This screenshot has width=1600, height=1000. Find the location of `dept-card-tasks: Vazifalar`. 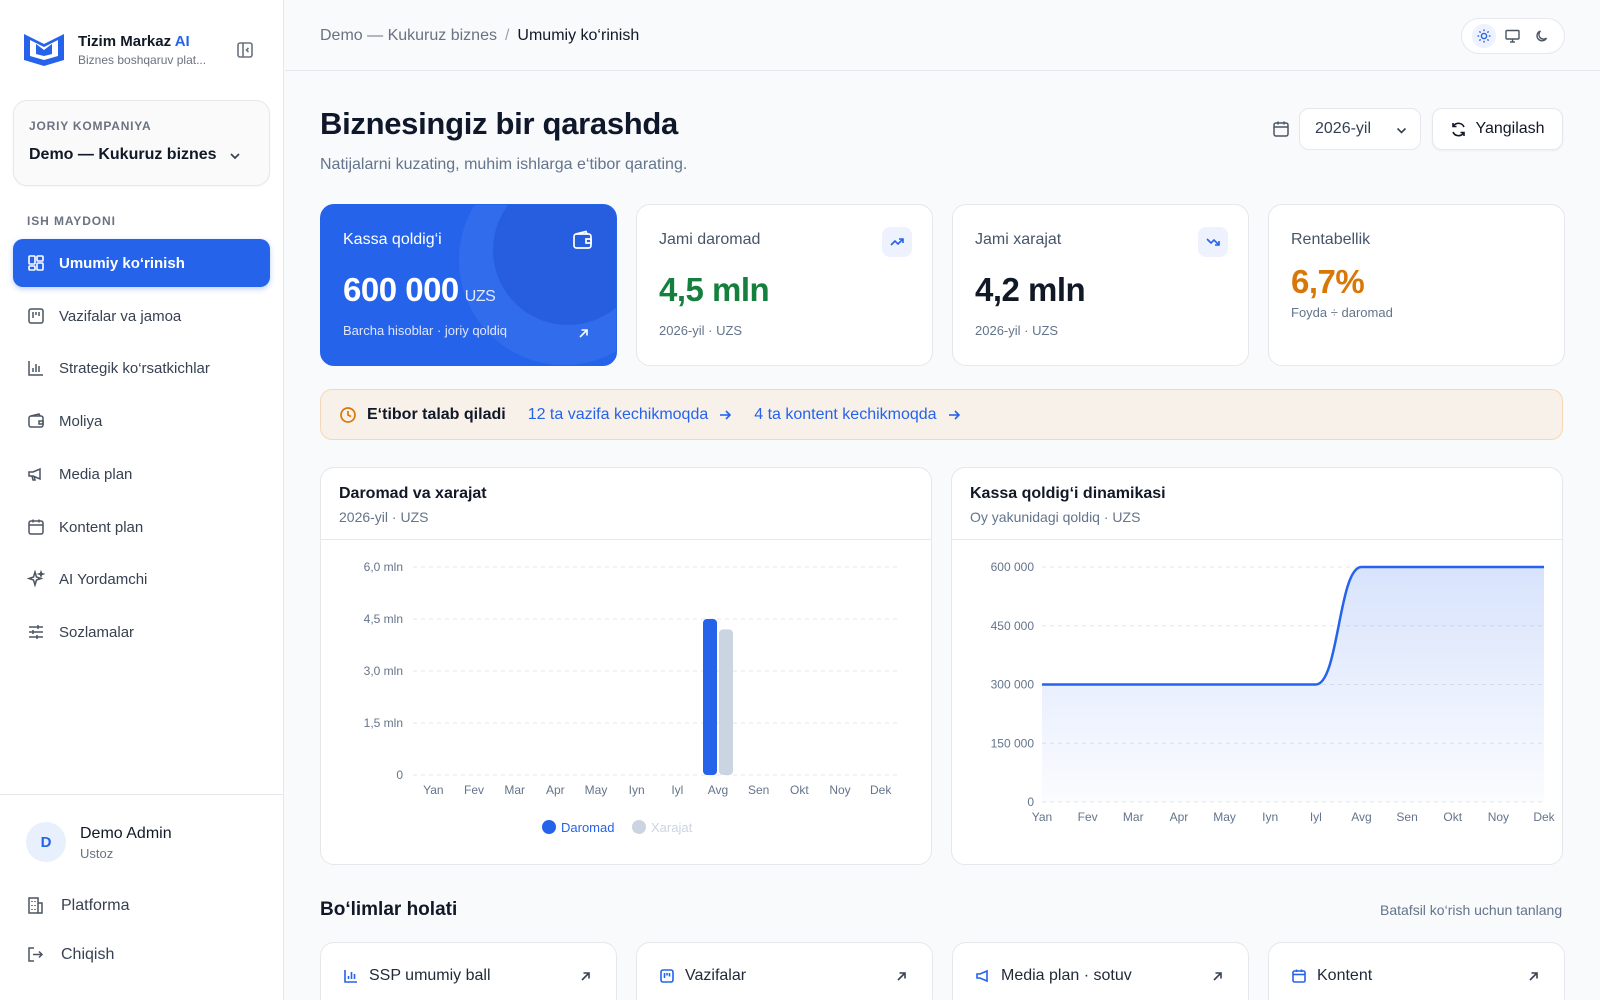

dept-card-tasks: Vazifalar is located at coordinates (784, 971).